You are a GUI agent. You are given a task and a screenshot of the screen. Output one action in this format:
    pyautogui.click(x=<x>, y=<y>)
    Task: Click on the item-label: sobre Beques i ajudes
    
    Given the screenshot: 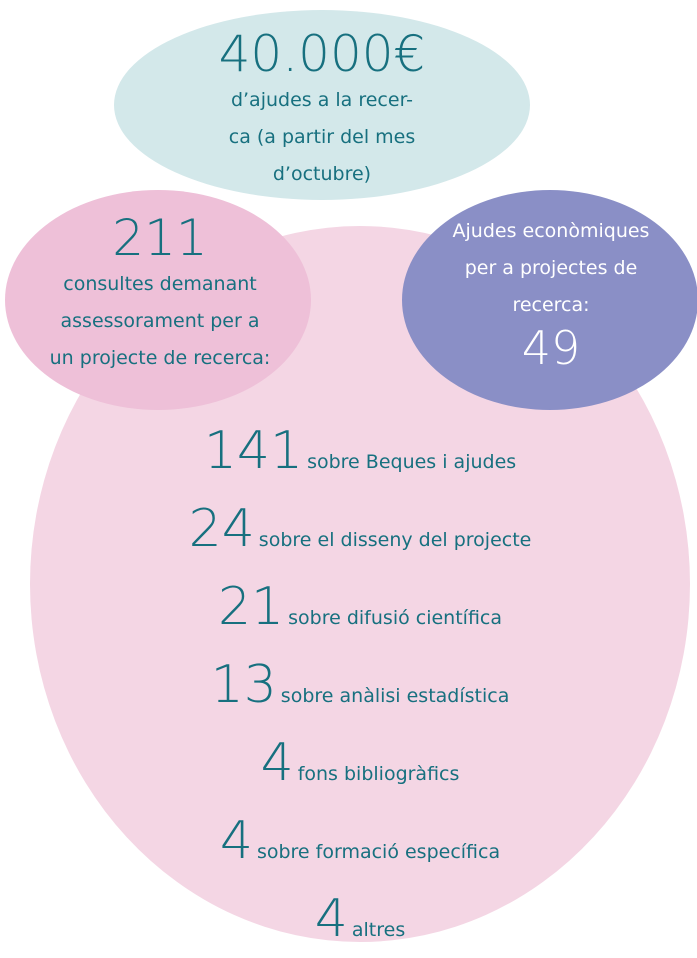 What is the action you would take?
    pyautogui.click(x=412, y=462)
    